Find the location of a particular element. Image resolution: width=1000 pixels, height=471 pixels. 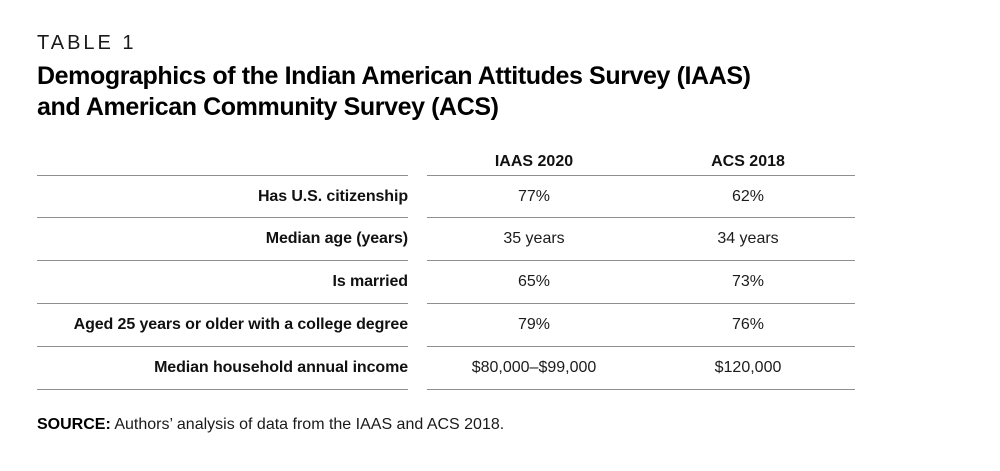

acs-value: 62% is located at coordinates (748, 197).